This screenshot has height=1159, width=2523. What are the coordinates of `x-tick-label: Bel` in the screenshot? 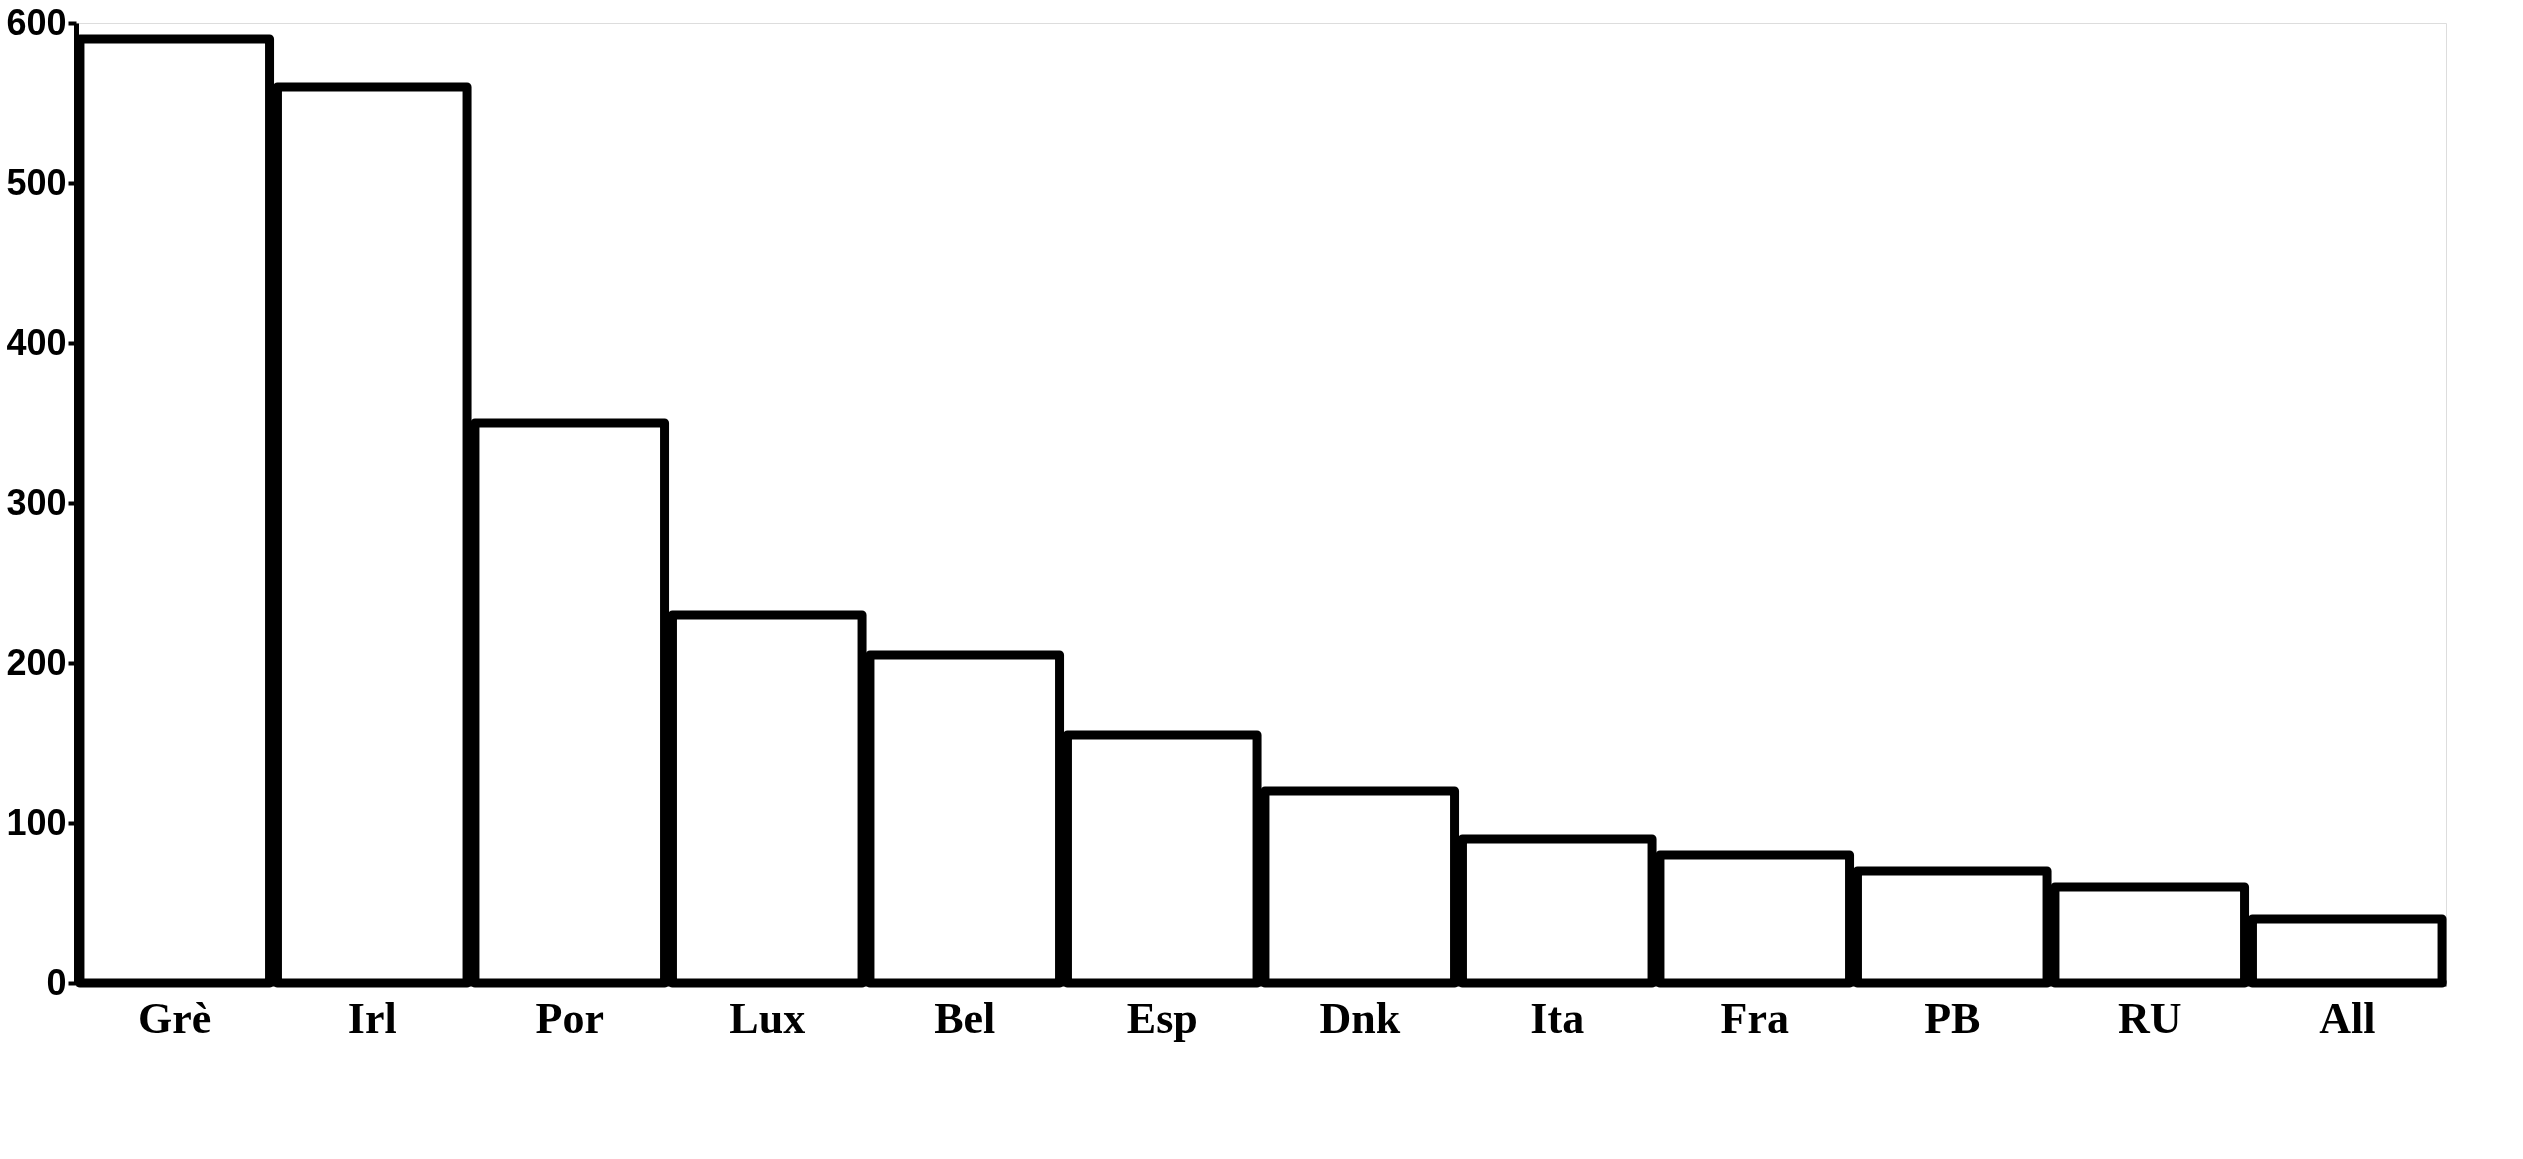 It's located at (965, 1018).